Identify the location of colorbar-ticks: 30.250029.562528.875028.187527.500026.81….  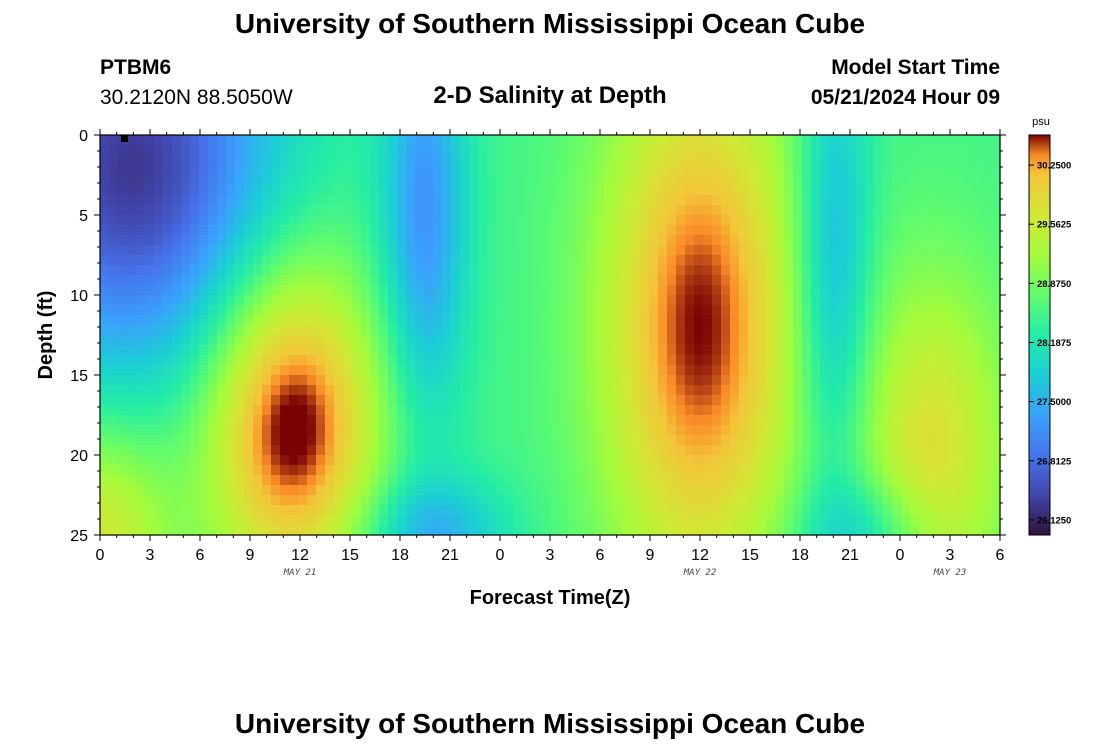
(1050, 343).